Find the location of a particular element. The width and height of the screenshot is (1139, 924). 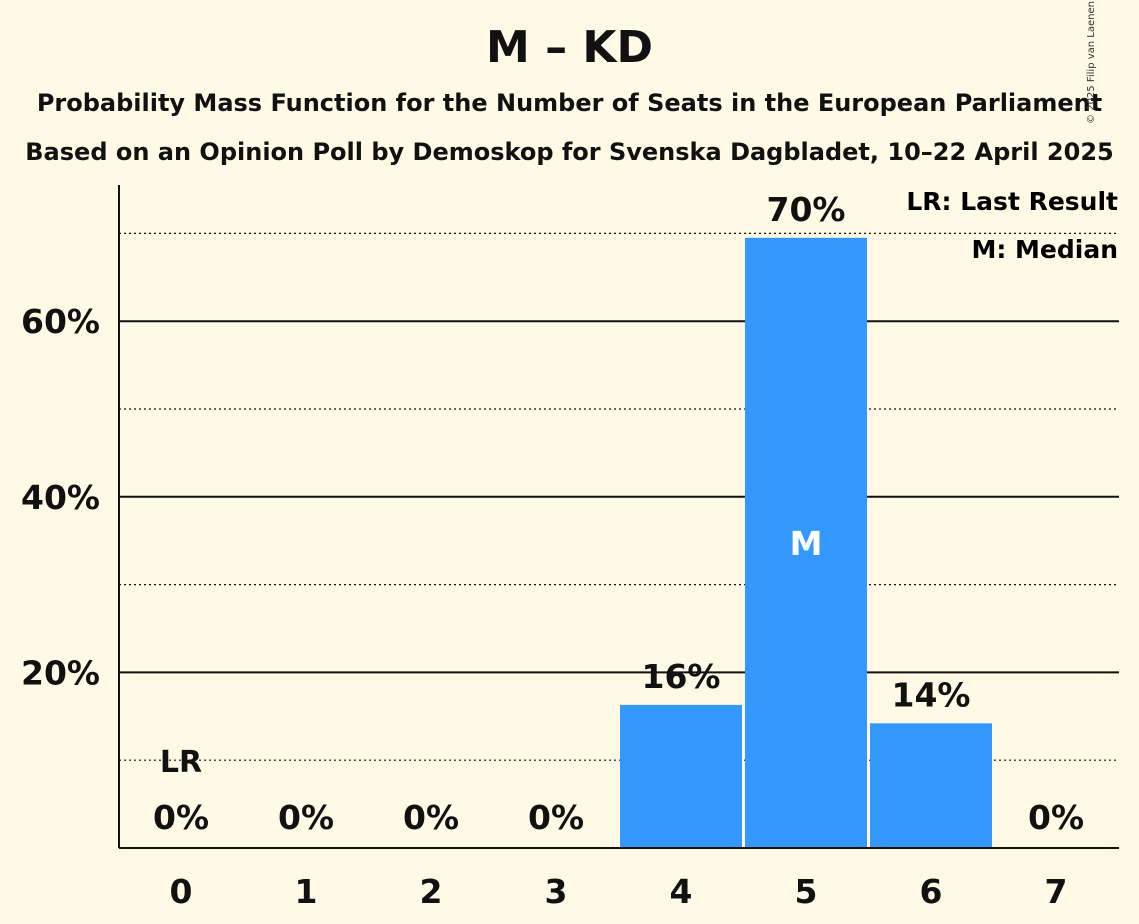

value-label: 16% is located at coordinates (681, 676).